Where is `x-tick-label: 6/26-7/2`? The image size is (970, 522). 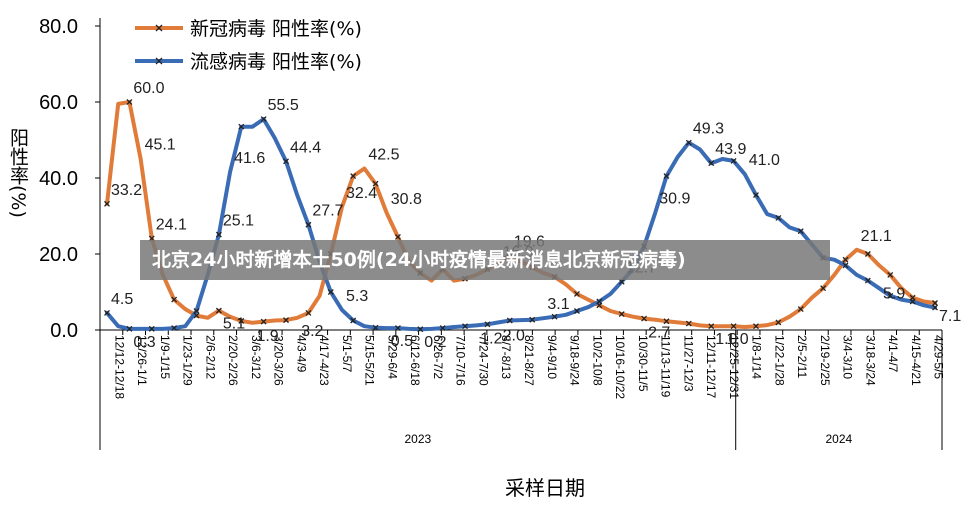 x-tick-label: 6/26-7/2 is located at coordinates (438, 357).